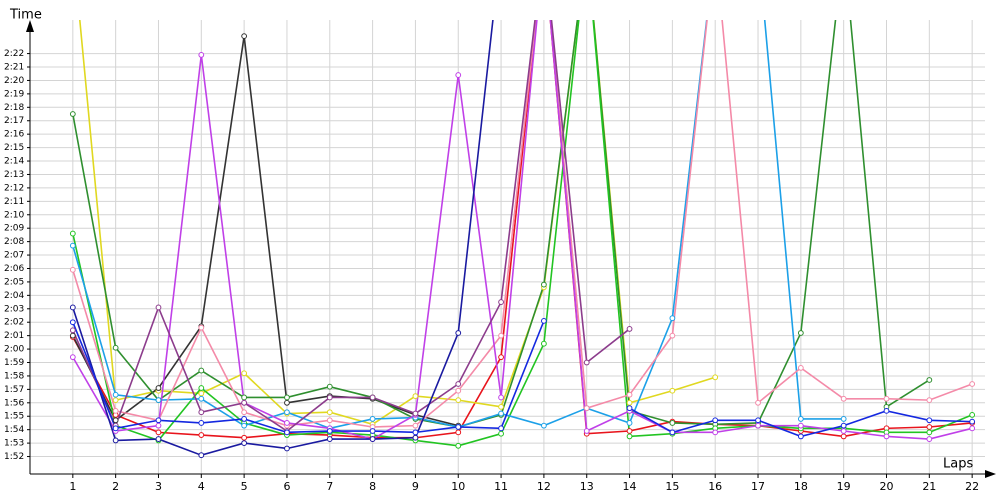 The width and height of the screenshot is (1000, 500). I want to click on x-tick-label: 22, so click(972, 486).